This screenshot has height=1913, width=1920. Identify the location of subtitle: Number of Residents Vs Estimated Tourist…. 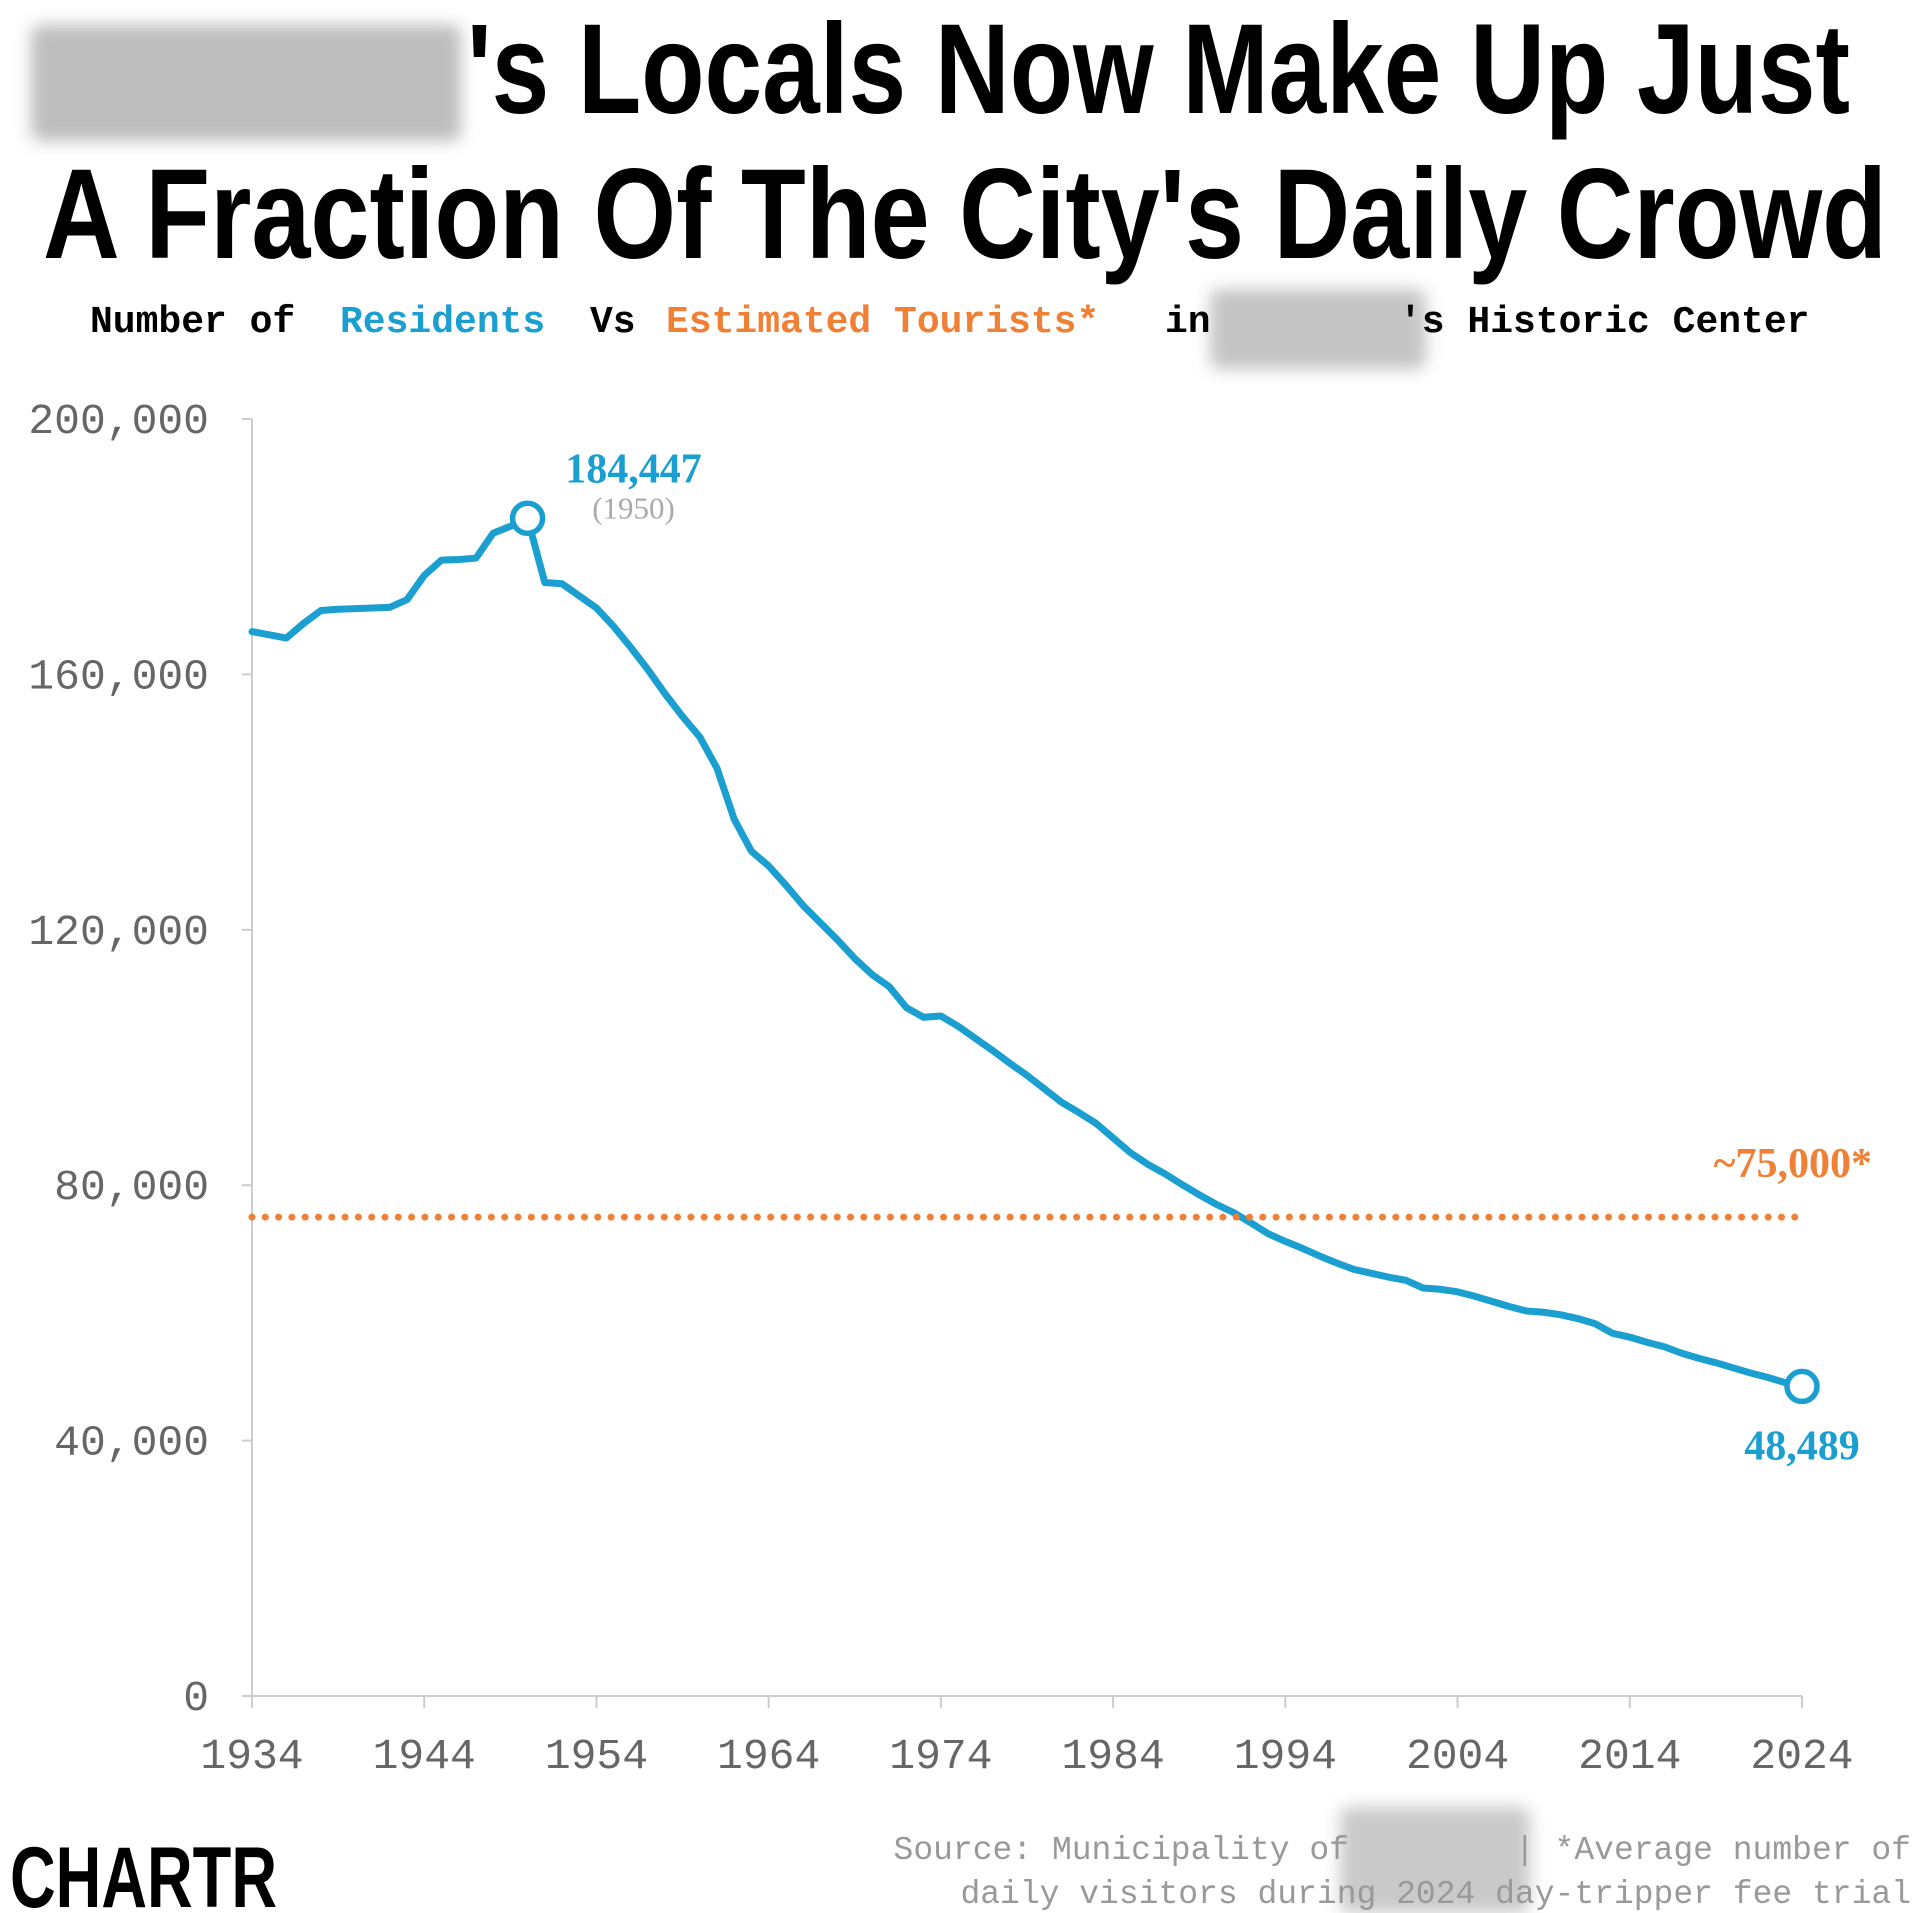
(949, 322).